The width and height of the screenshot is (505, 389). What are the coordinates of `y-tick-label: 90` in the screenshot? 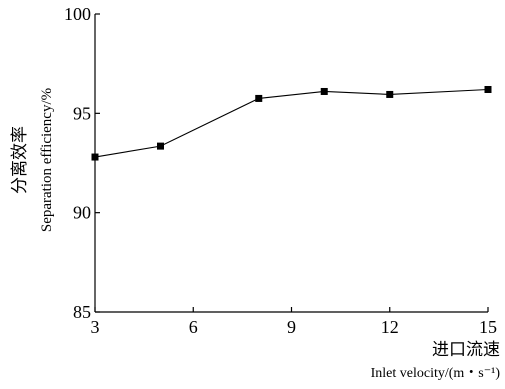 It's located at (82, 213).